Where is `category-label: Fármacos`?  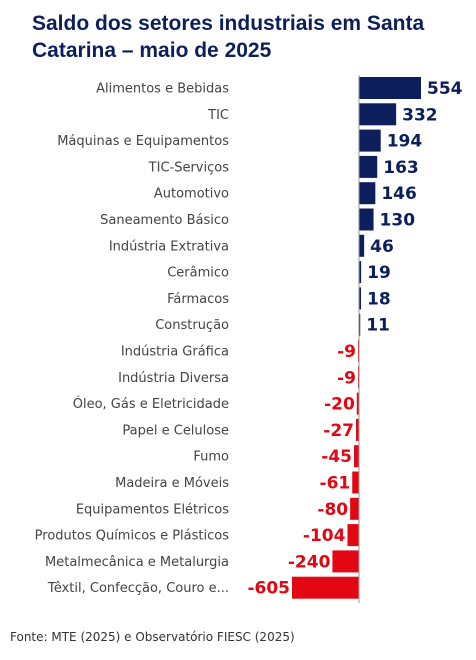
category-label: Fármacos is located at coordinates (198, 299).